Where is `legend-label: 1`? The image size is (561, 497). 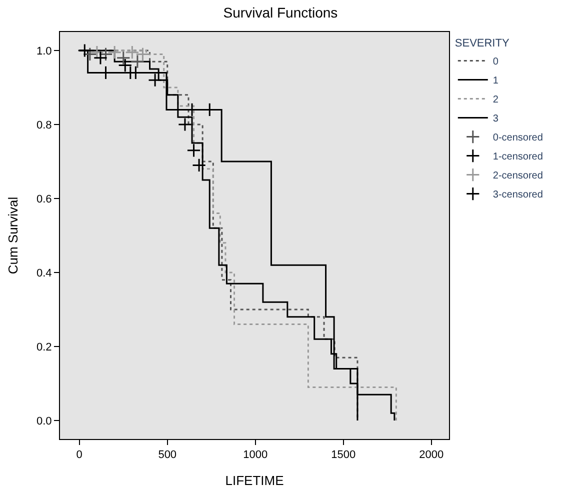
legend-label: 1 is located at coordinates (495, 81).